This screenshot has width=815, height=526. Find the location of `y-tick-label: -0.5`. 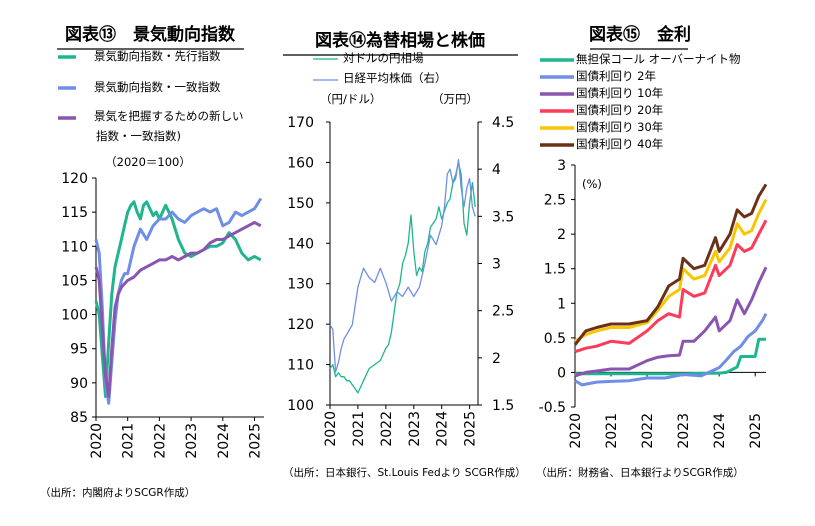

y-tick-label: -0.5 is located at coordinates (552, 408).